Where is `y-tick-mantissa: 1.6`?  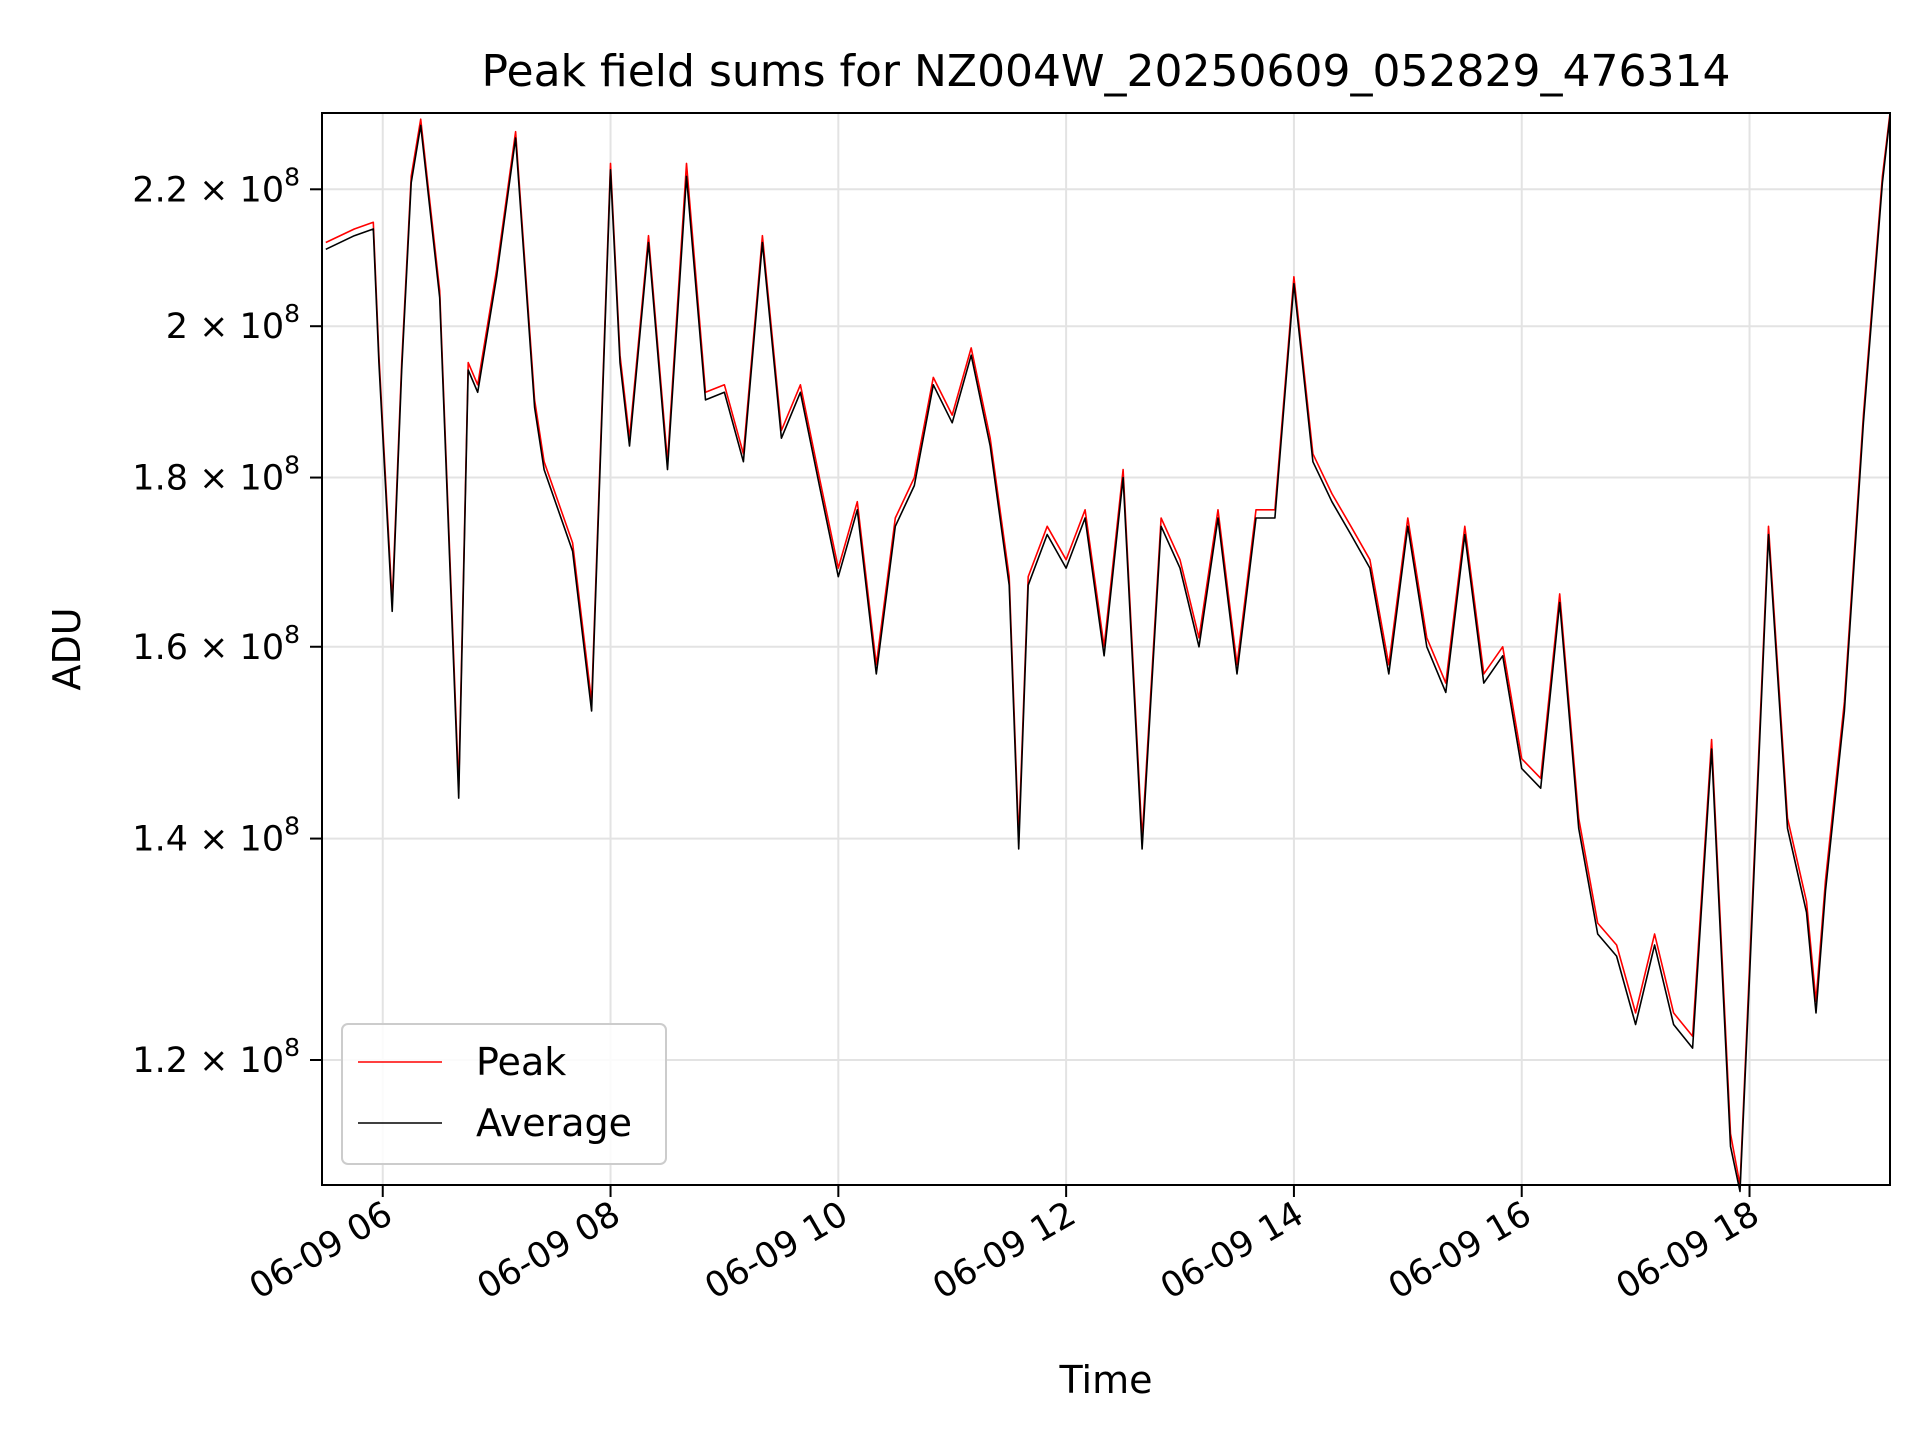 y-tick-mantissa: 1.6 is located at coordinates (160, 648).